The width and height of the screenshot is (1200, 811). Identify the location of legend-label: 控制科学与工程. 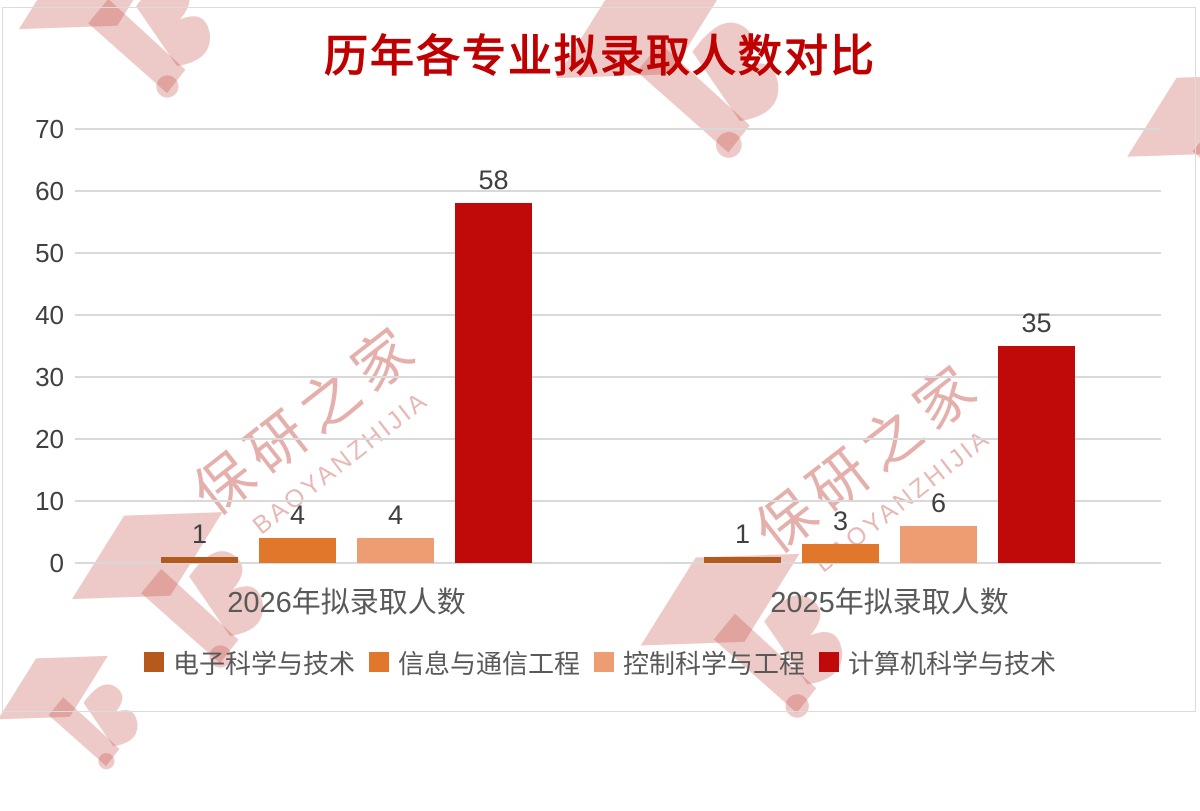
(714, 663).